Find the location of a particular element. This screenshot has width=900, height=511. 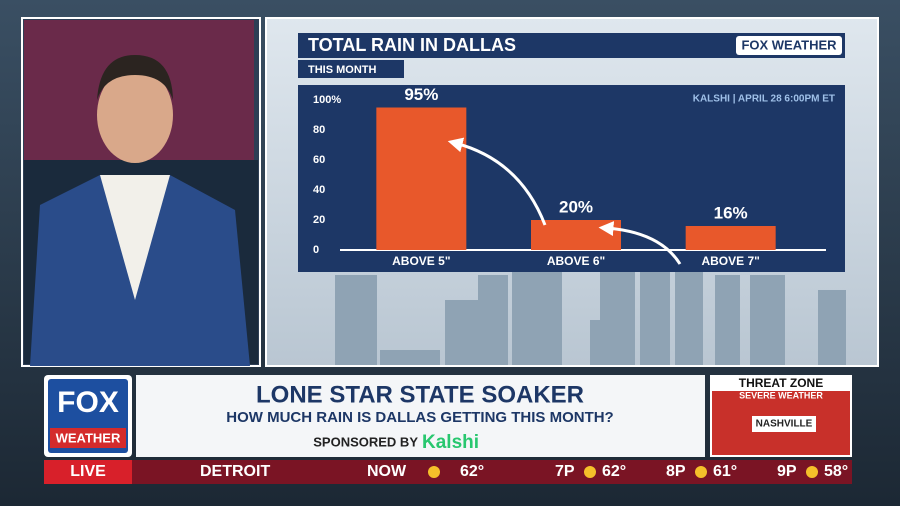

brand: FOX WEATHER is located at coordinates (789, 44).